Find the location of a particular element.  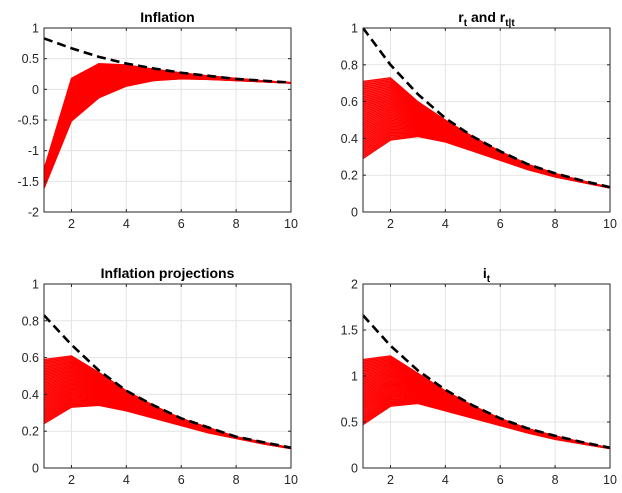

chart-title-rt: rt and rt|t is located at coordinates (486, 19).